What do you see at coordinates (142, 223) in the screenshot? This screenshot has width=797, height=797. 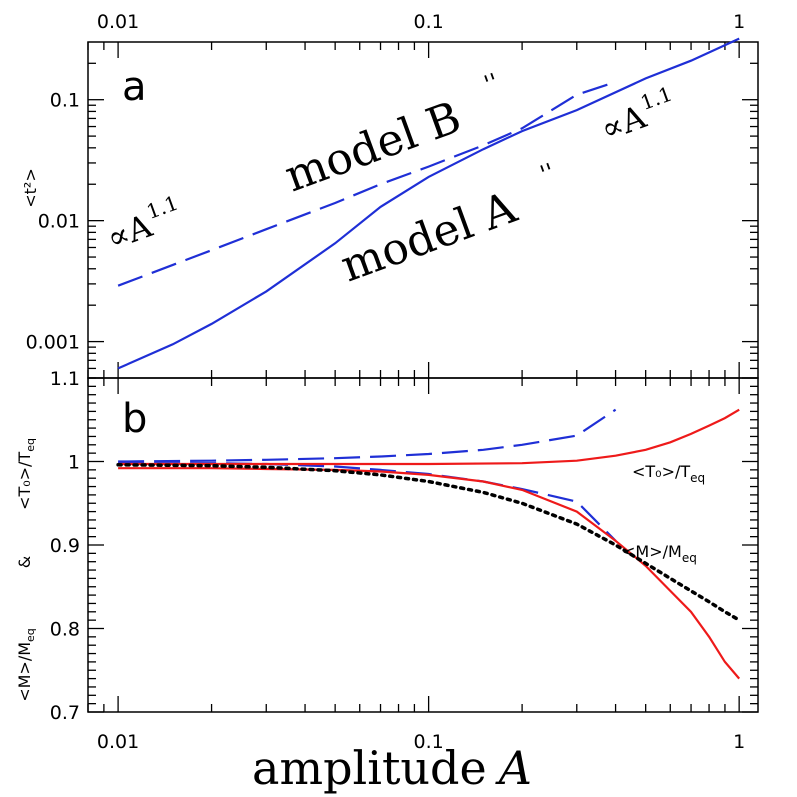 I see `annotation-prop-left: ∝A 1.1` at bounding box center [142, 223].